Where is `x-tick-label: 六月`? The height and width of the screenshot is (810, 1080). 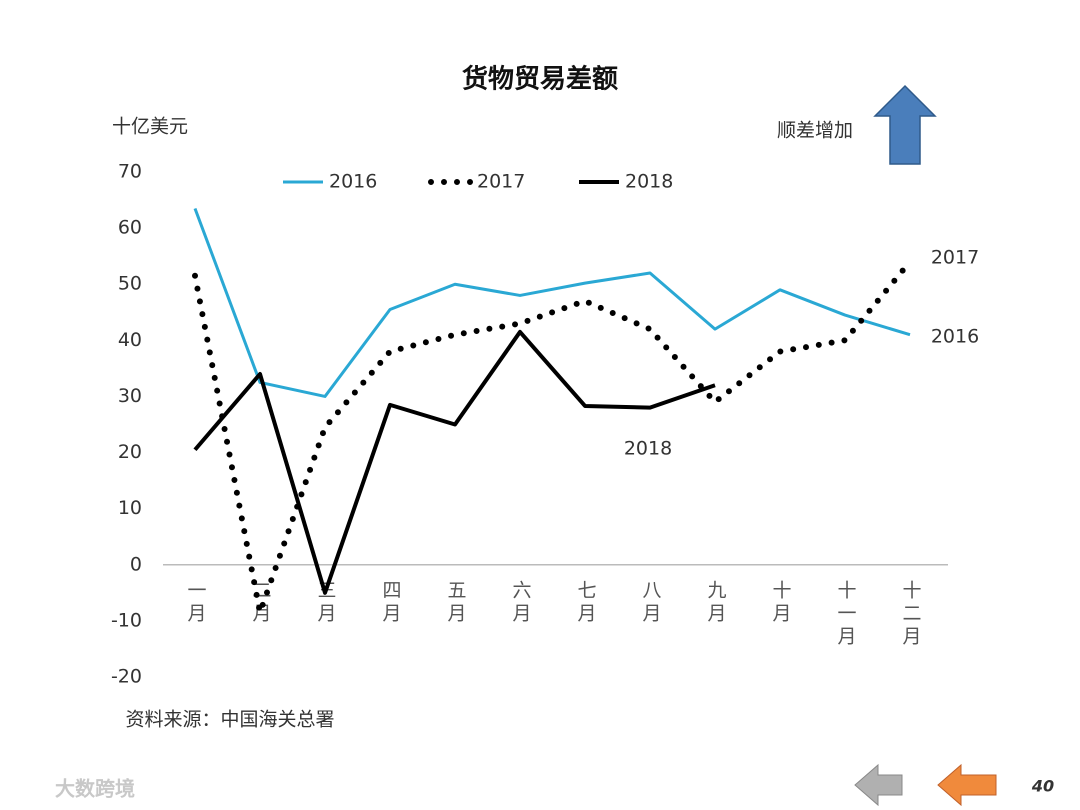
x-tick-label: 六月 is located at coordinates (521, 603).